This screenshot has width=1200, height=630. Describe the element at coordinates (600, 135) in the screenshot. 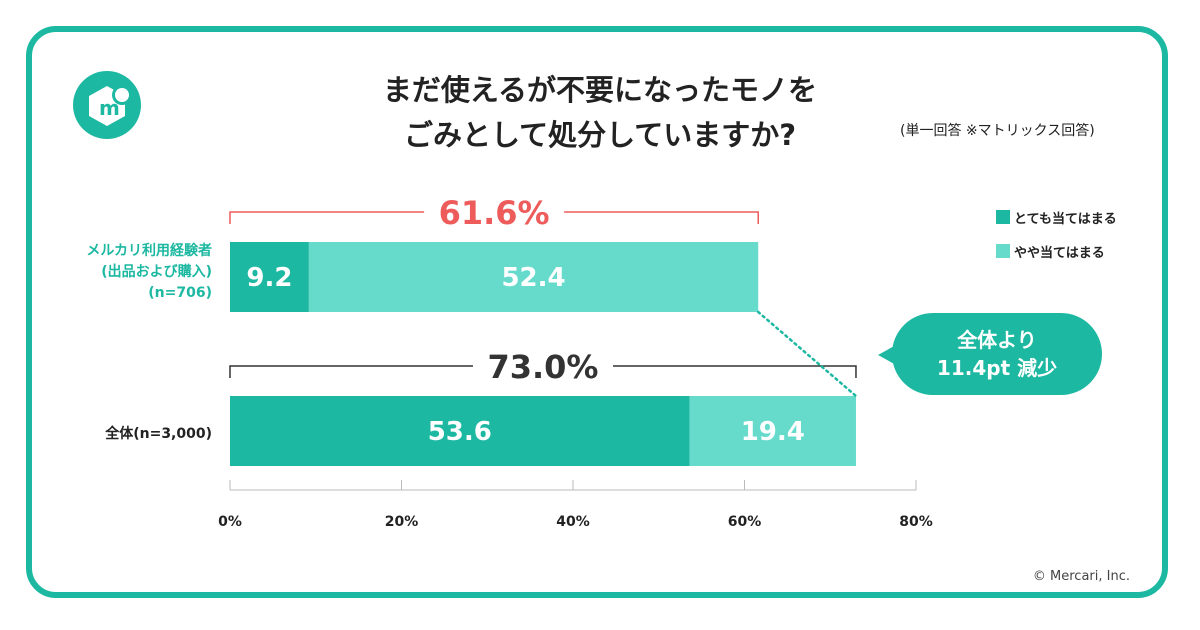

I see `chart-title-line2: ごみとして処分していますか?` at that location.